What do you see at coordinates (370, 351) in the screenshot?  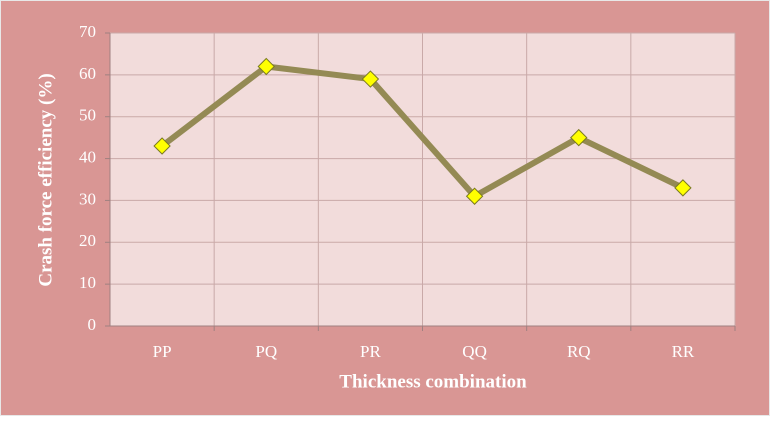 I see `x-tick-label: PR` at bounding box center [370, 351].